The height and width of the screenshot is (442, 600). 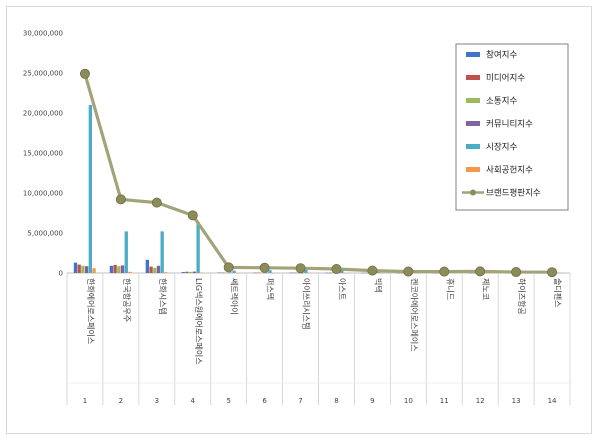 What do you see at coordinates (501, 147) in the screenshot?
I see `legend-label: 시장지수` at bounding box center [501, 147].